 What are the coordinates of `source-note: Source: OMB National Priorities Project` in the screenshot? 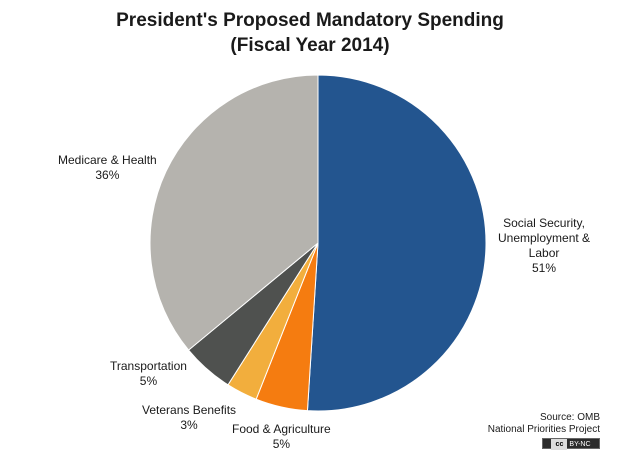 It's located at (544, 424).